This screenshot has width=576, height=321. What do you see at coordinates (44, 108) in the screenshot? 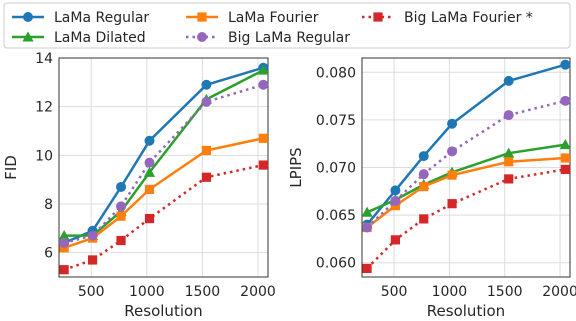
I see `y-tick-label: 12` at bounding box center [44, 108].